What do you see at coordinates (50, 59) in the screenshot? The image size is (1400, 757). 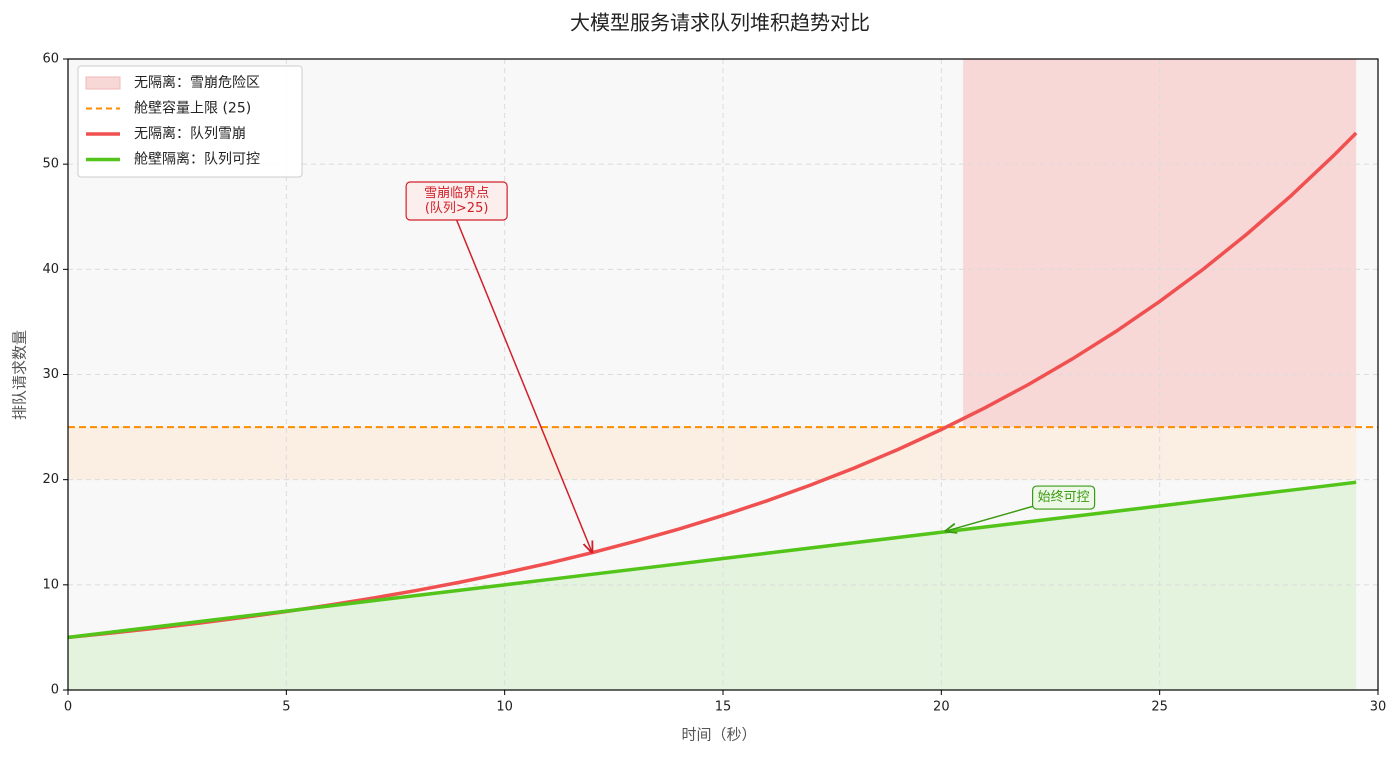 I see `y-tick-label: 60` at bounding box center [50, 59].